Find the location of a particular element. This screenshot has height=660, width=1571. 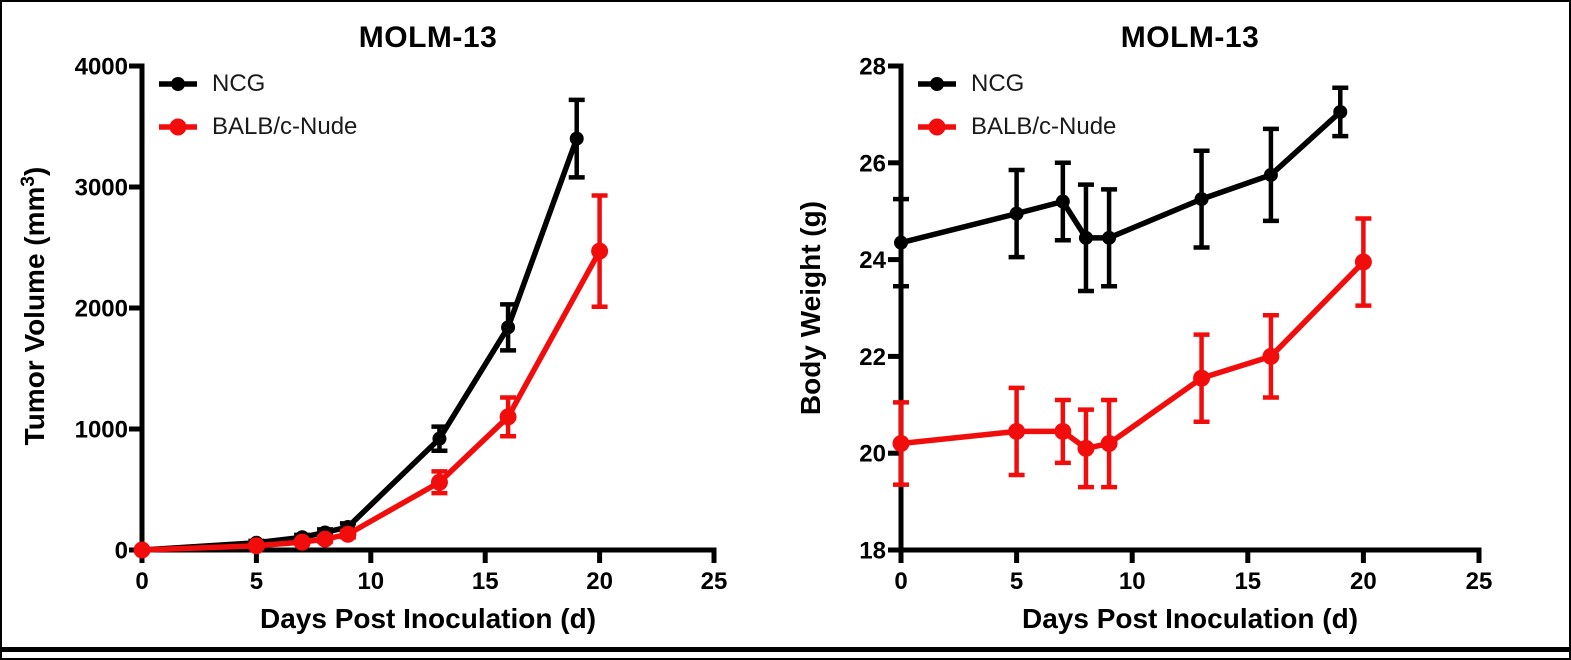

y-title-text: ) is located at coordinates (35, 171).